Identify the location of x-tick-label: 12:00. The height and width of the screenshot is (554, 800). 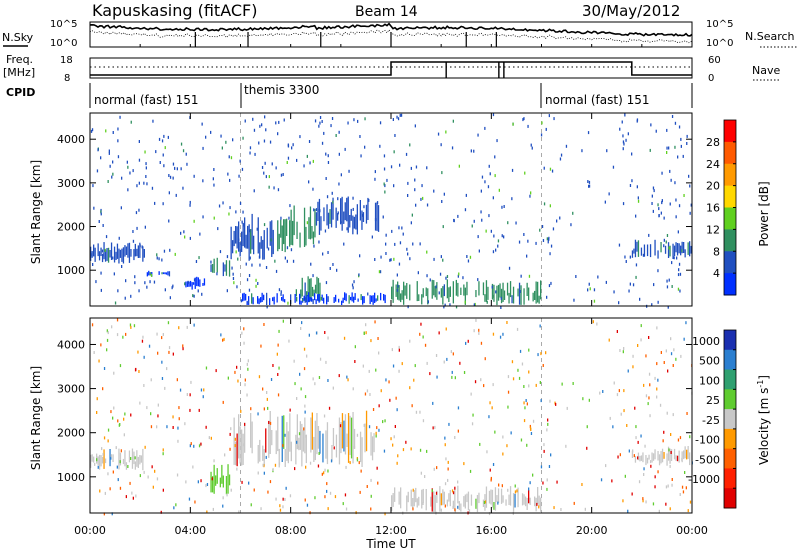
(391, 530).